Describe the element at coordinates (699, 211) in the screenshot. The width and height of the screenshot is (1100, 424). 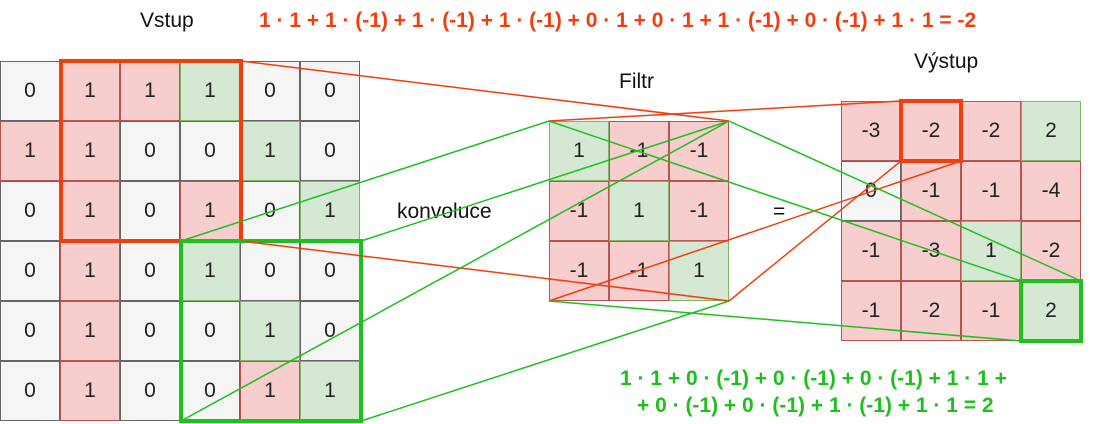
I see `filter-cell-r1-c2: -1` at that location.